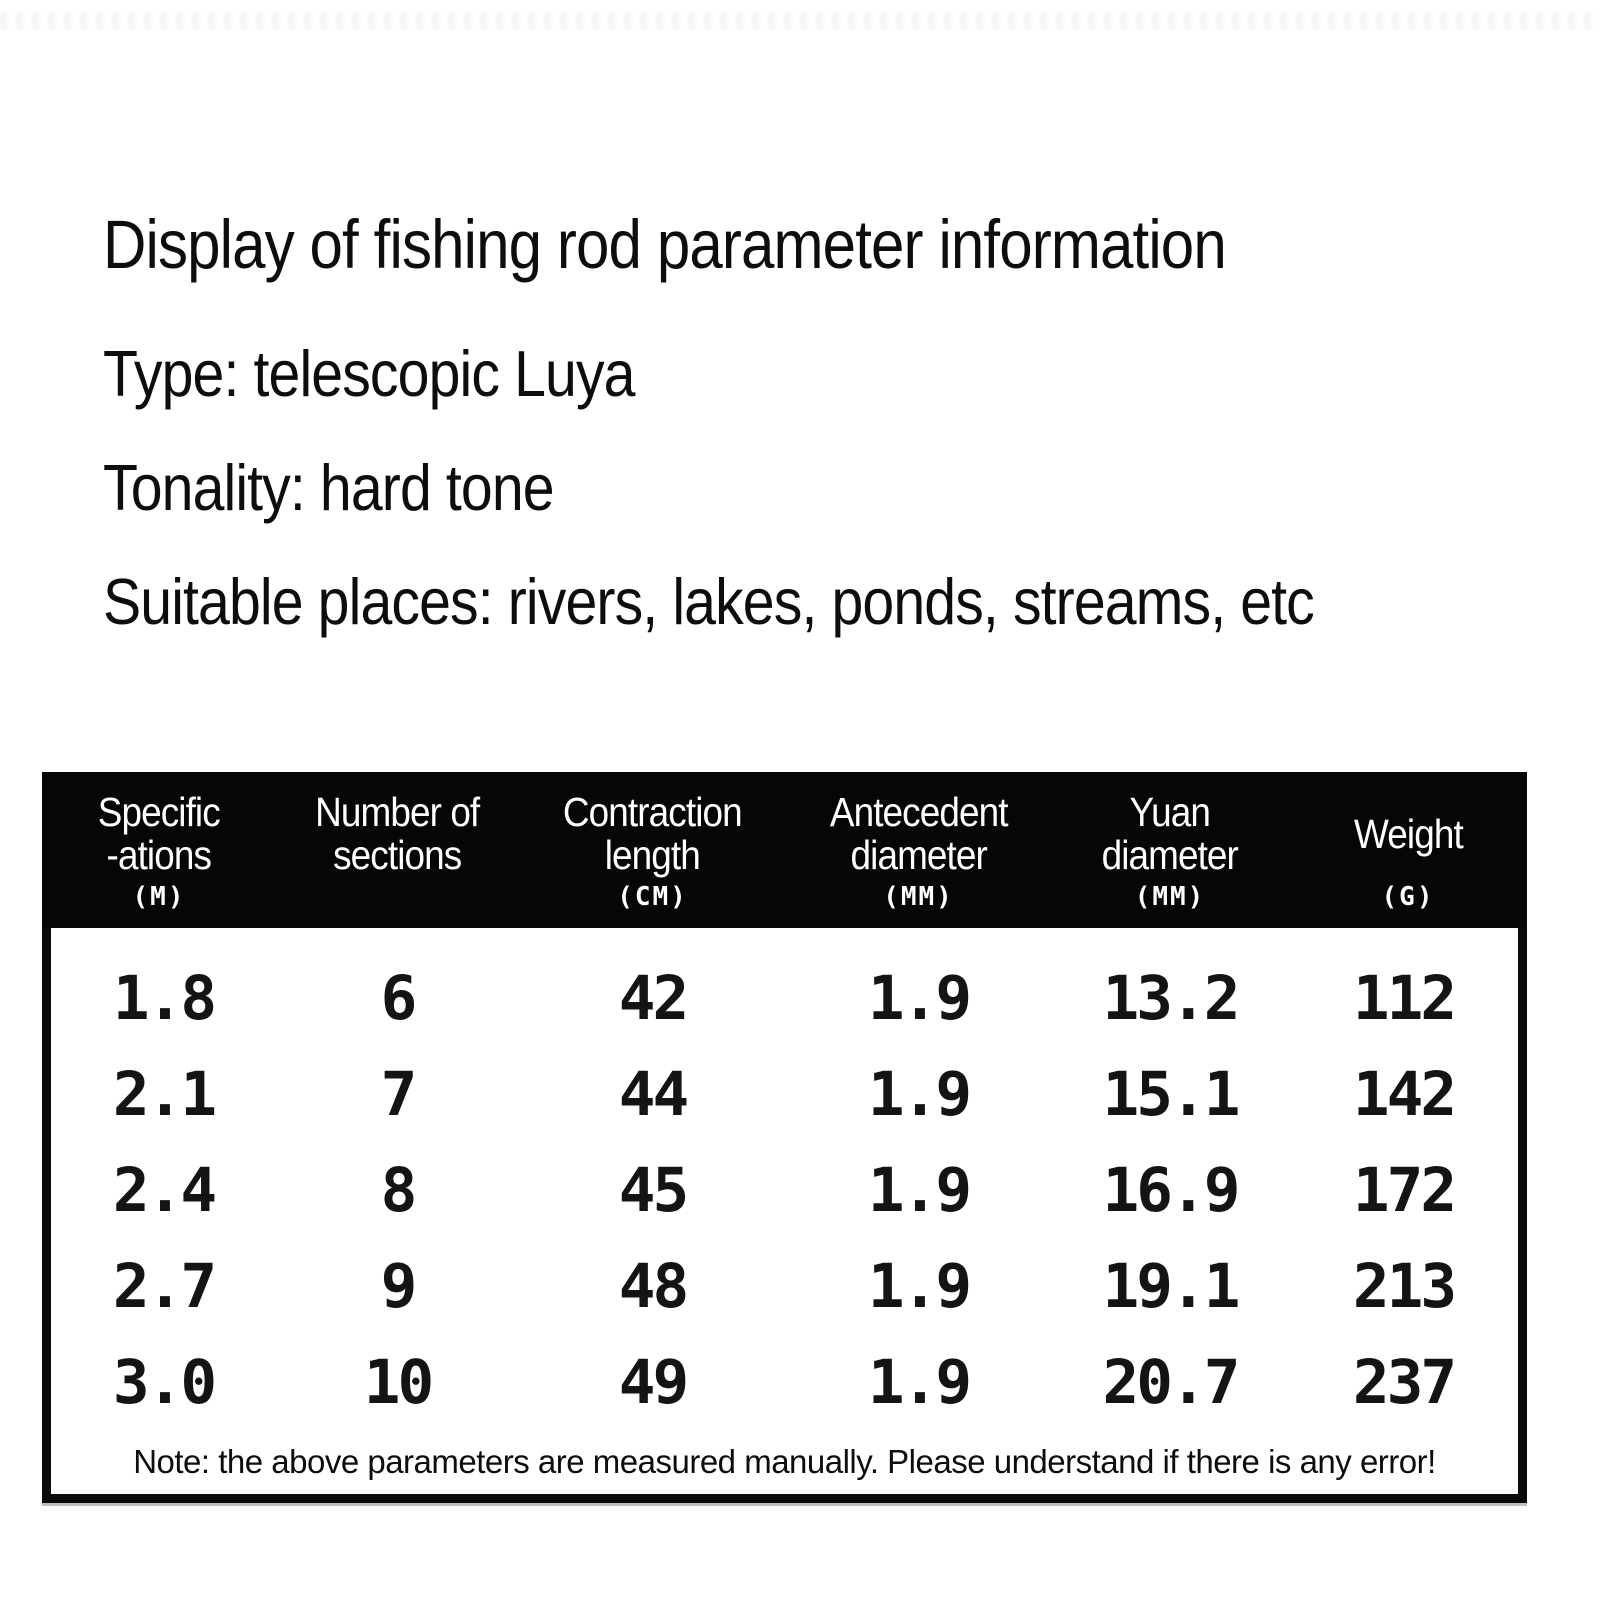 This screenshot has width=1600, height=1600. Describe the element at coordinates (1171, 1286) in the screenshot. I see `table-cell: 19.1` at that location.